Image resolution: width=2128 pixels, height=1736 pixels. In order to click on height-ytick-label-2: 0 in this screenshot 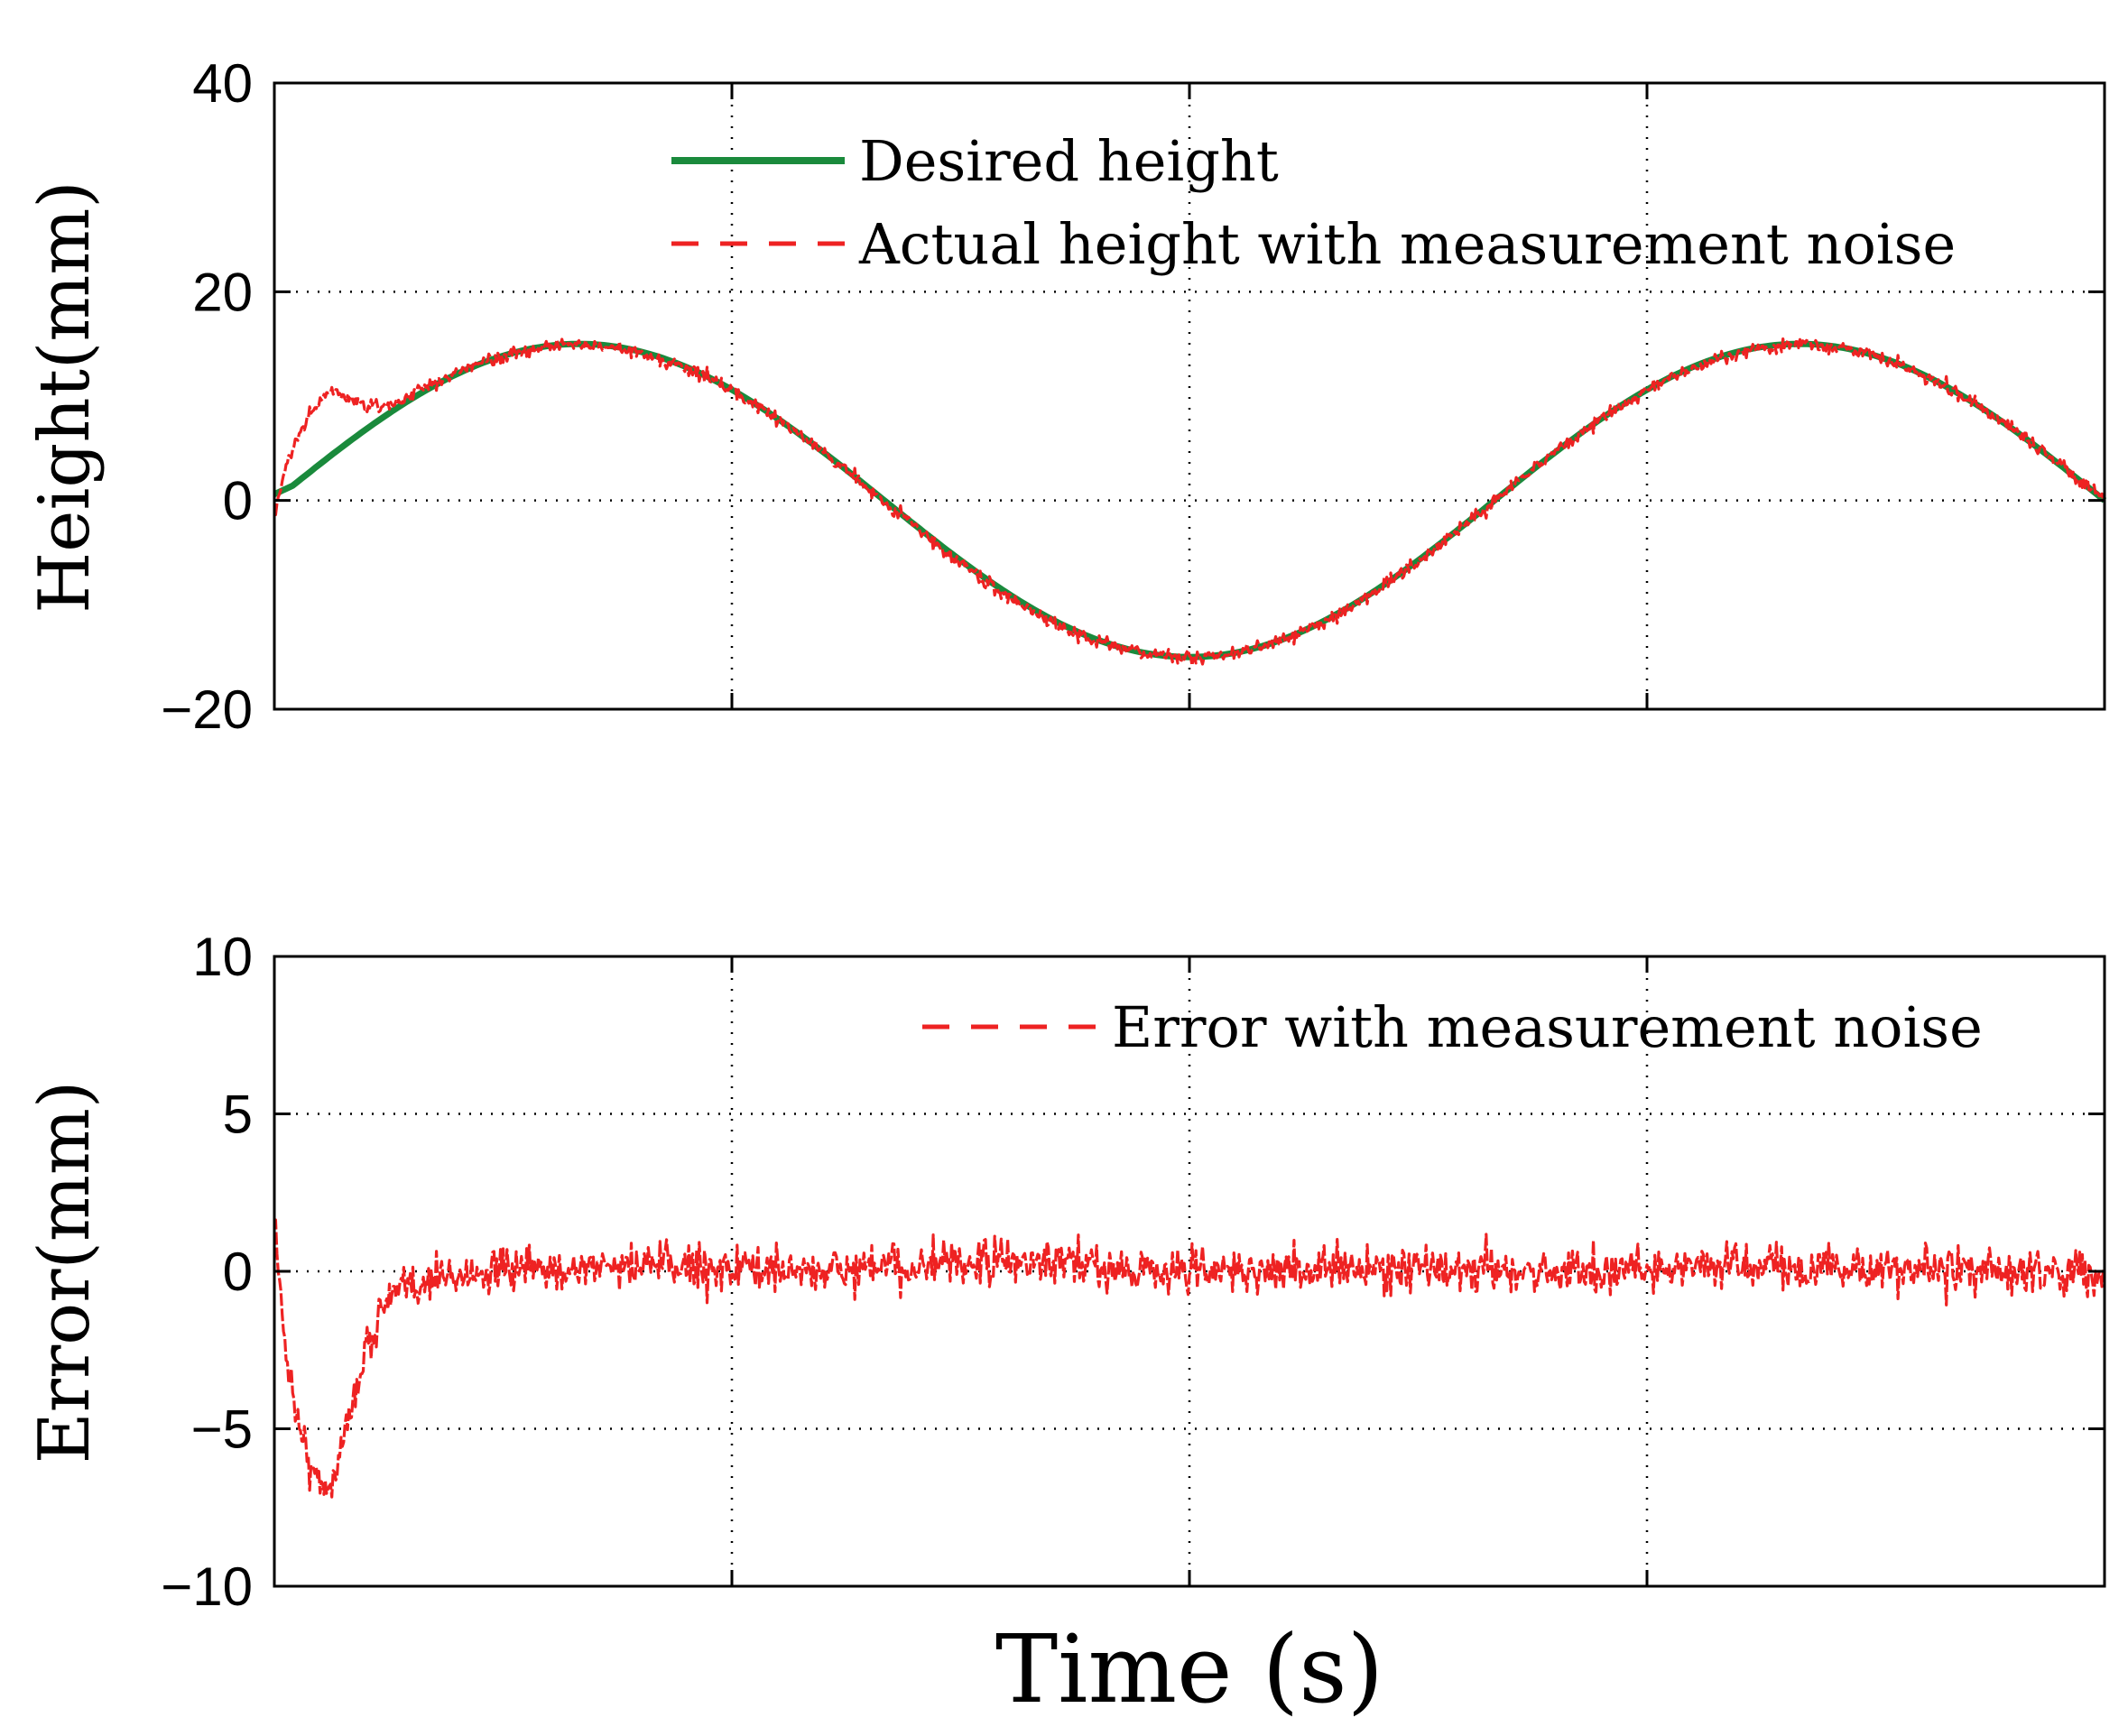, I will do `click(238, 501)`.